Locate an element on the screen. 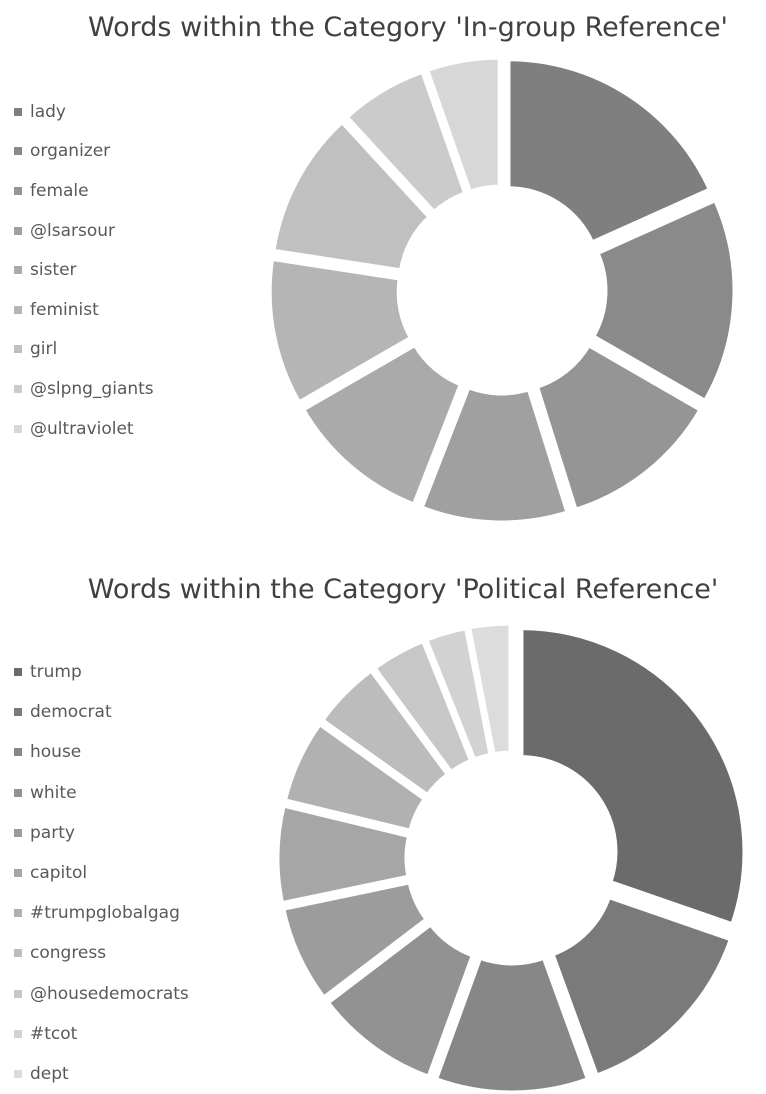 This screenshot has width=766, height=1094. legend-item: dept is located at coordinates (101, 1074).